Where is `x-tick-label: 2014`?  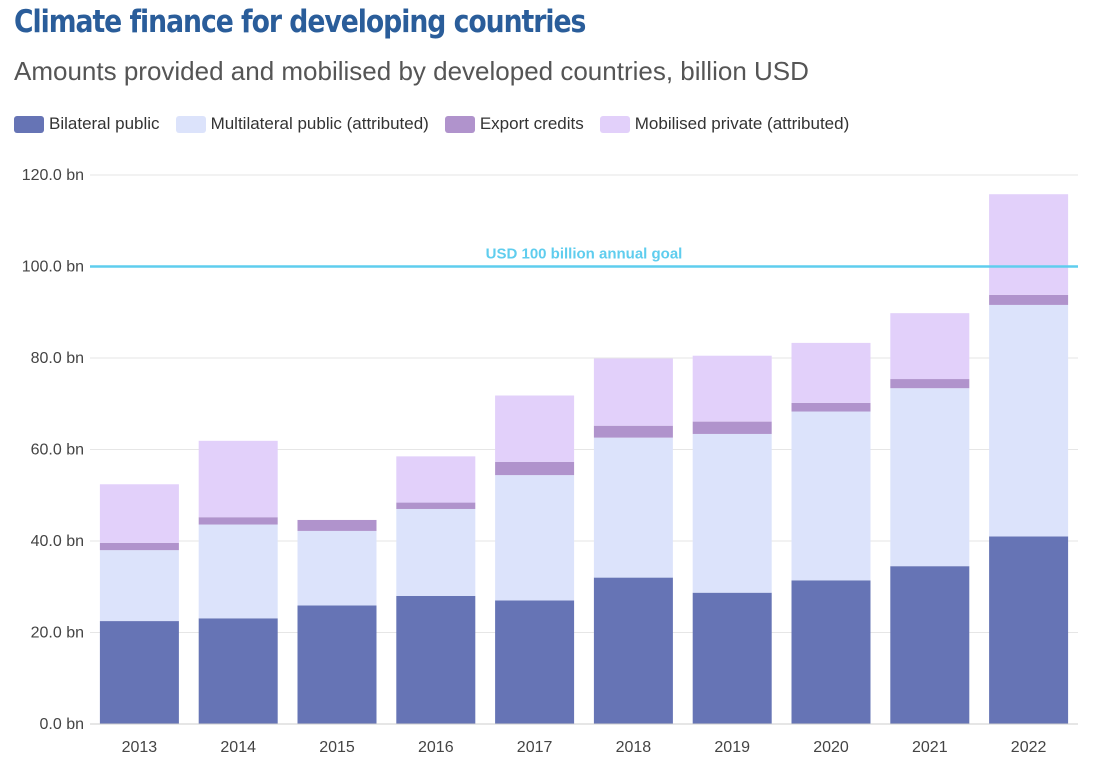 x-tick-label: 2014 is located at coordinates (238, 747).